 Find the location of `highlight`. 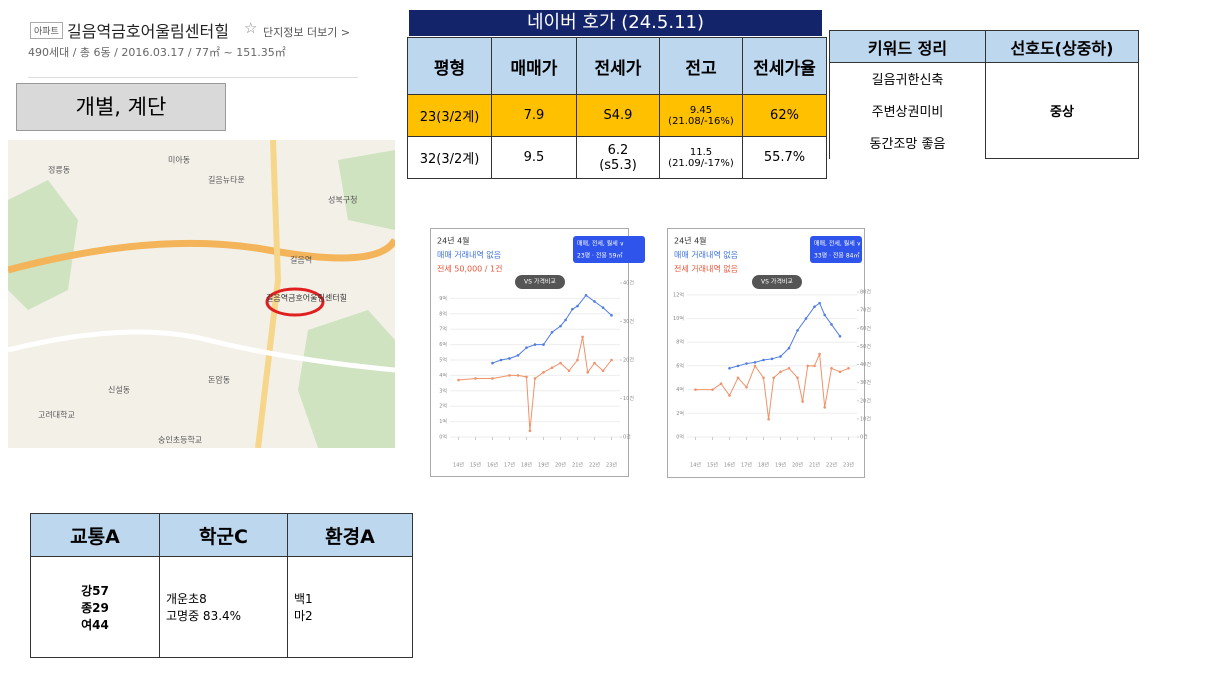

highlight is located at coordinates (295, 302).